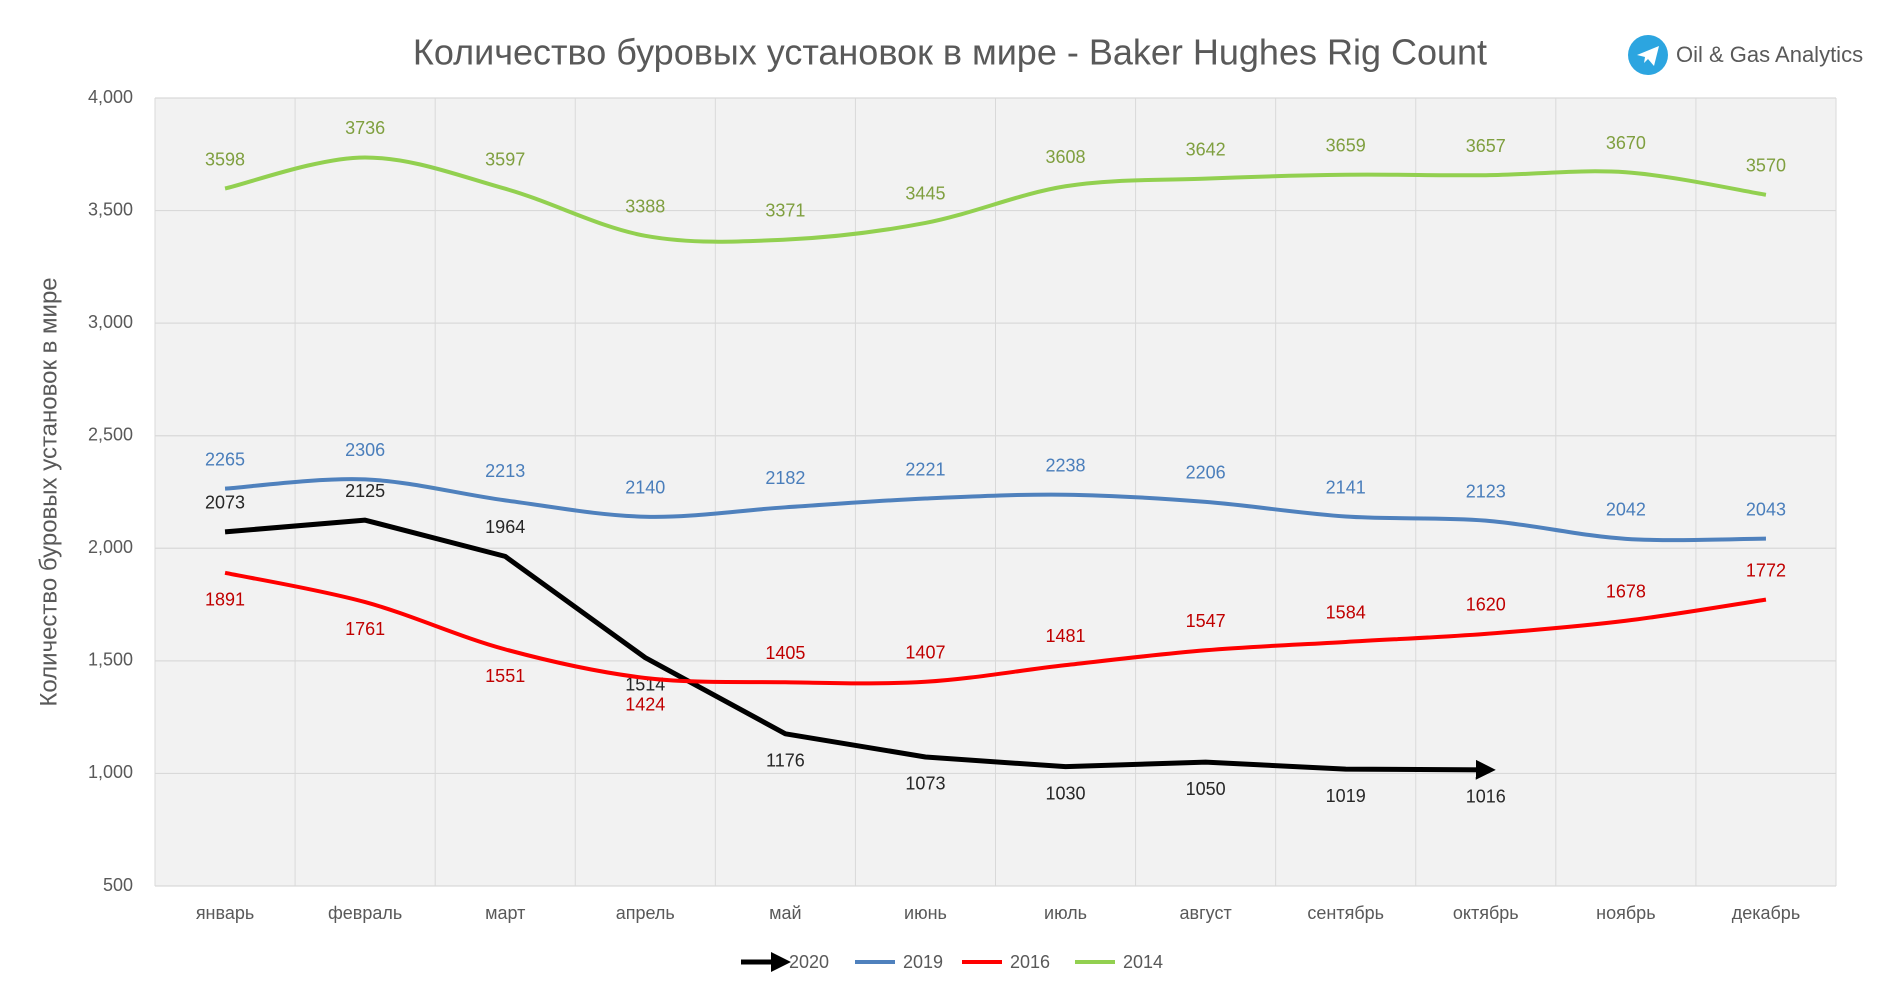 This screenshot has height=996, width=1899. Describe the element at coordinates (923, 962) in the screenshot. I see `legend-label: 2019` at that location.